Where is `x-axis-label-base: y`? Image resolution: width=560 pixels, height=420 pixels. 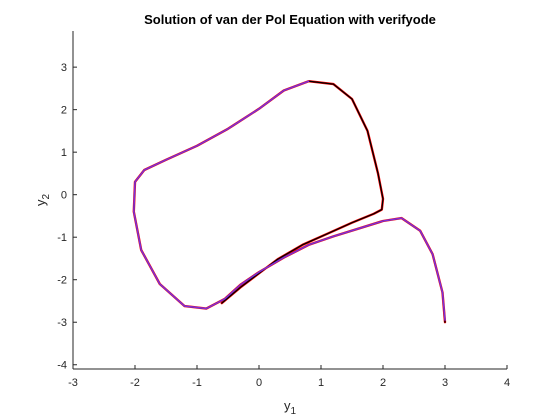 x-axis-label-base: y is located at coordinates (287, 405).